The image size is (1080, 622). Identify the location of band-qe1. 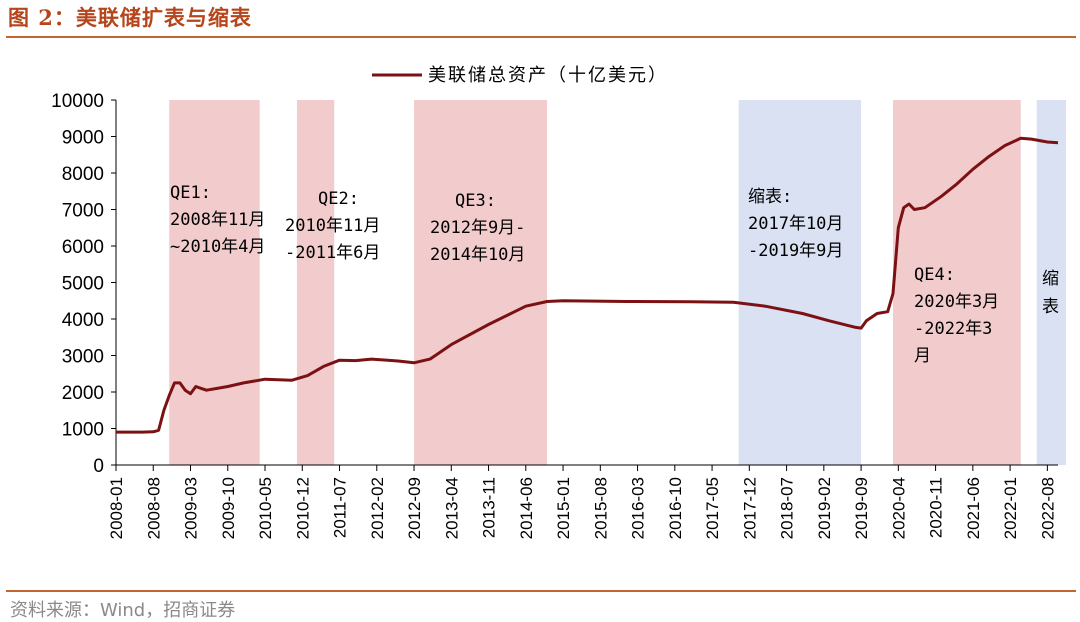
(214, 282).